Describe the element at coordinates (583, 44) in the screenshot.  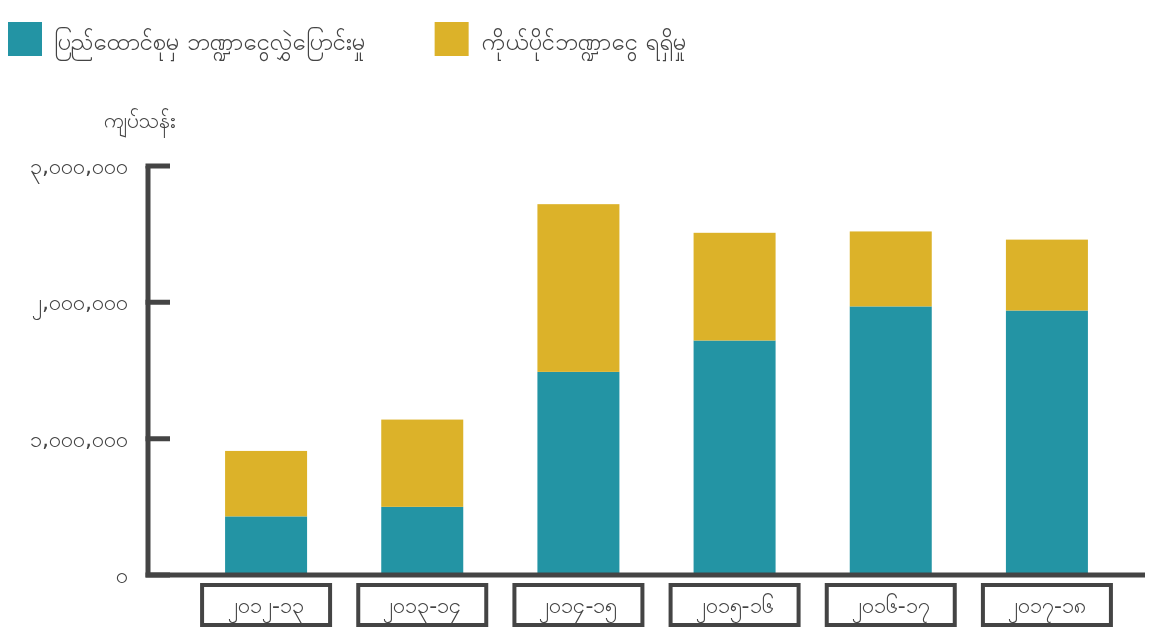
I see `legend-label: ကိုယ်ပိုင်ဘဏ္ဍာငွေ ရရှိမှု` at that location.